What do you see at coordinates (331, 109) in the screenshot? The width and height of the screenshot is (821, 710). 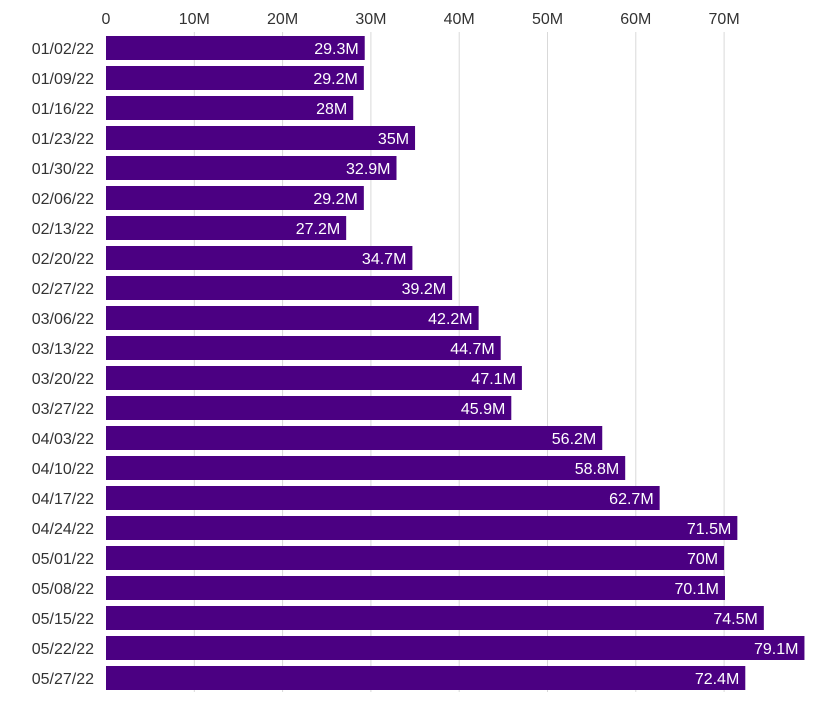 I see `data-label: 28M` at bounding box center [331, 109].